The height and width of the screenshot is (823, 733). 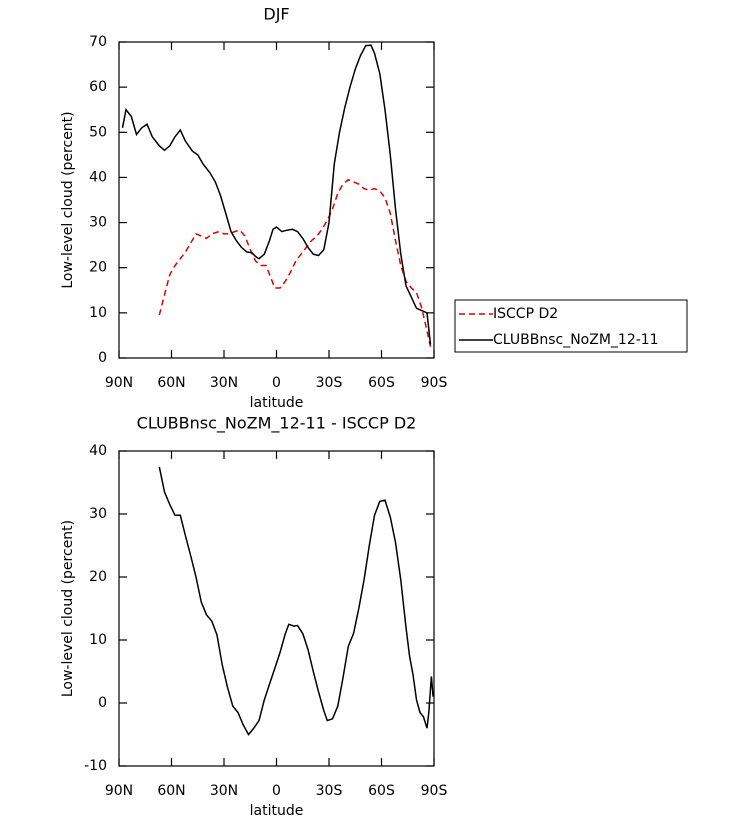 What do you see at coordinates (576, 340) in the screenshot?
I see `legend-label: CLUBBnsc_NoZM_12-11` at bounding box center [576, 340].